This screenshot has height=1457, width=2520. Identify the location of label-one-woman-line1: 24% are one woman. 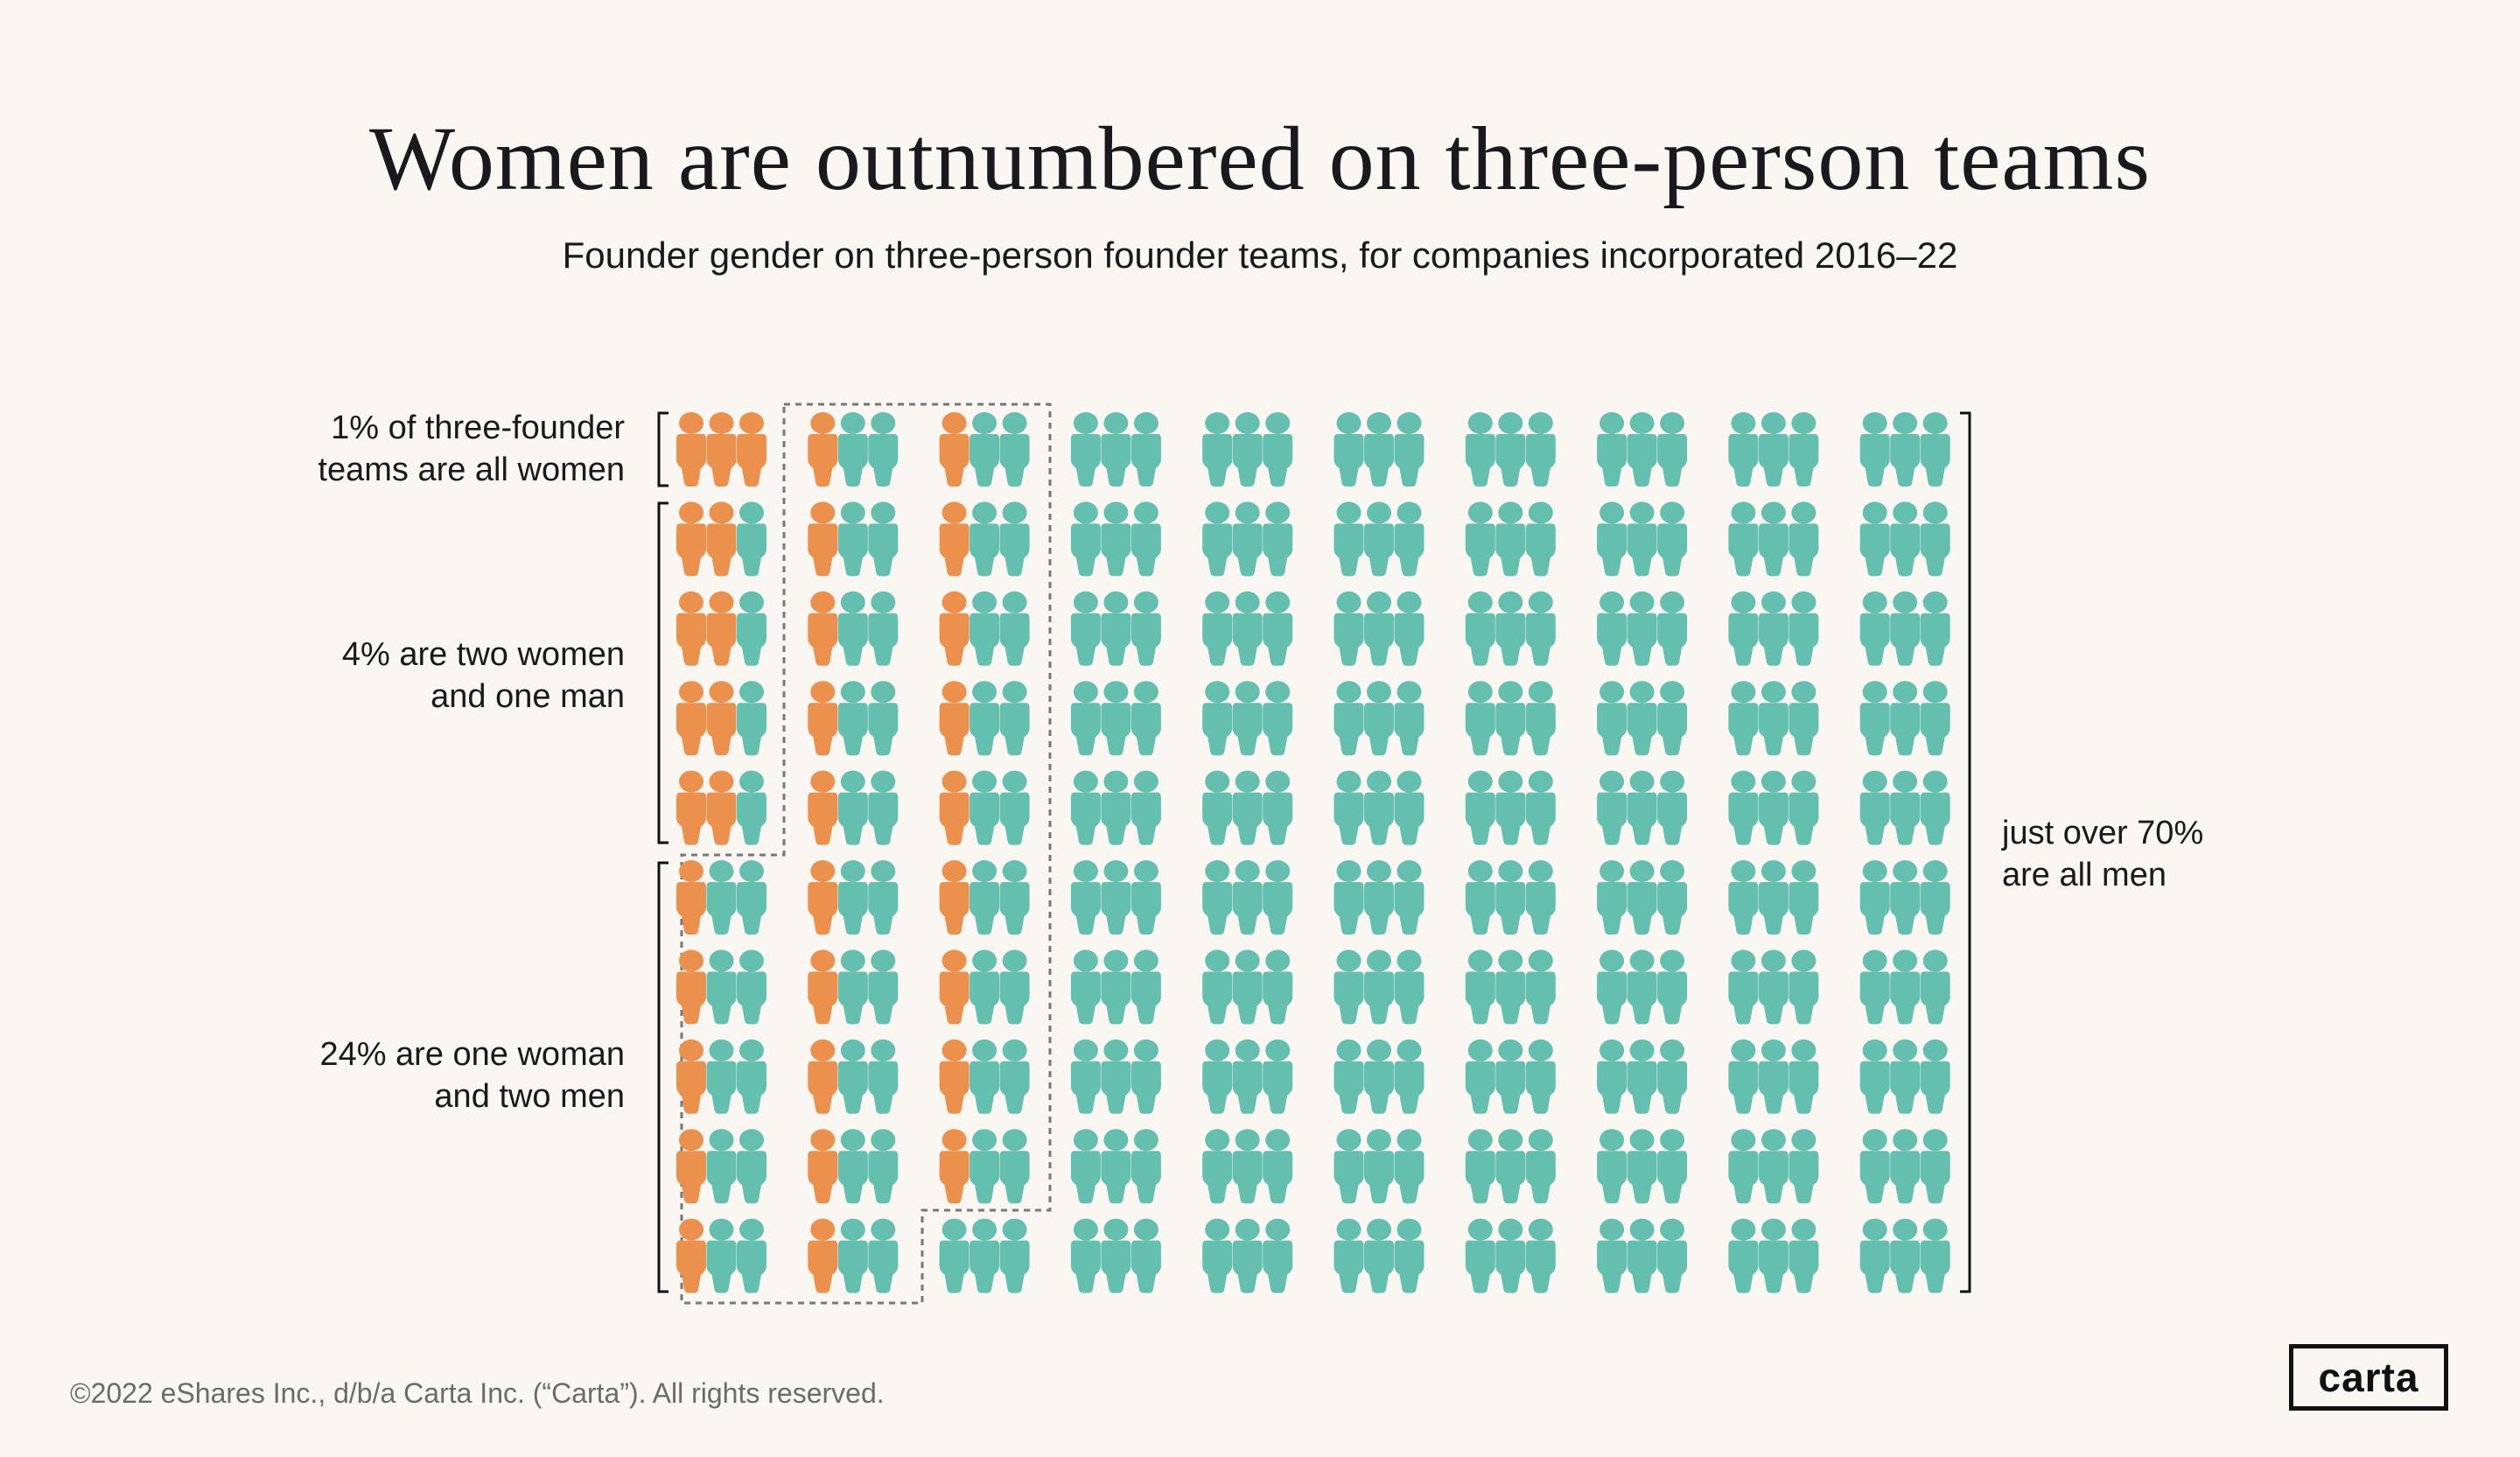
(472, 1054).